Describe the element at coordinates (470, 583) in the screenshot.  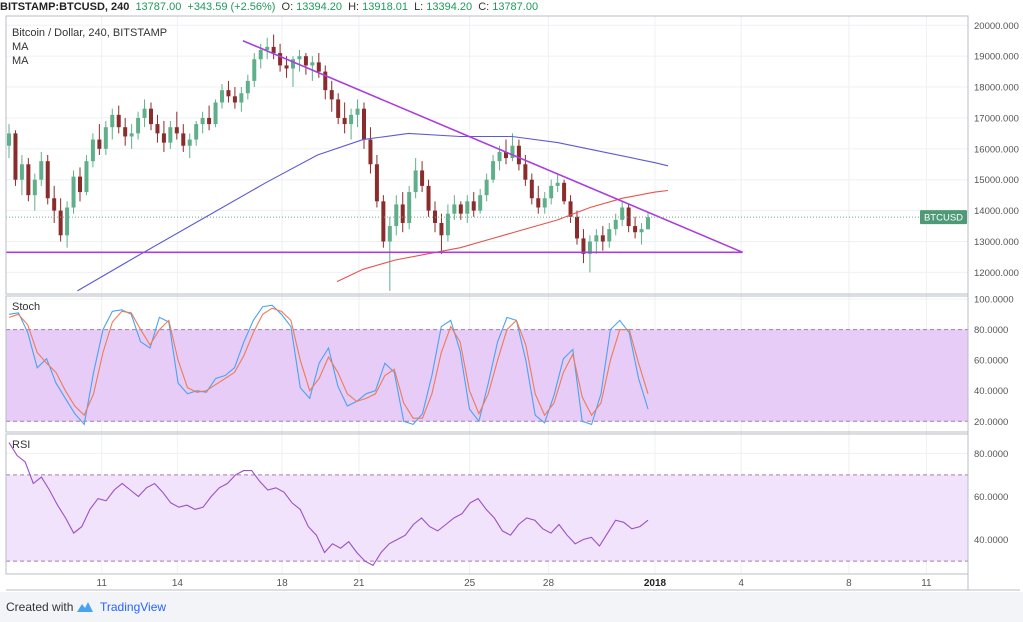
I see `x-tick-label: 25` at that location.